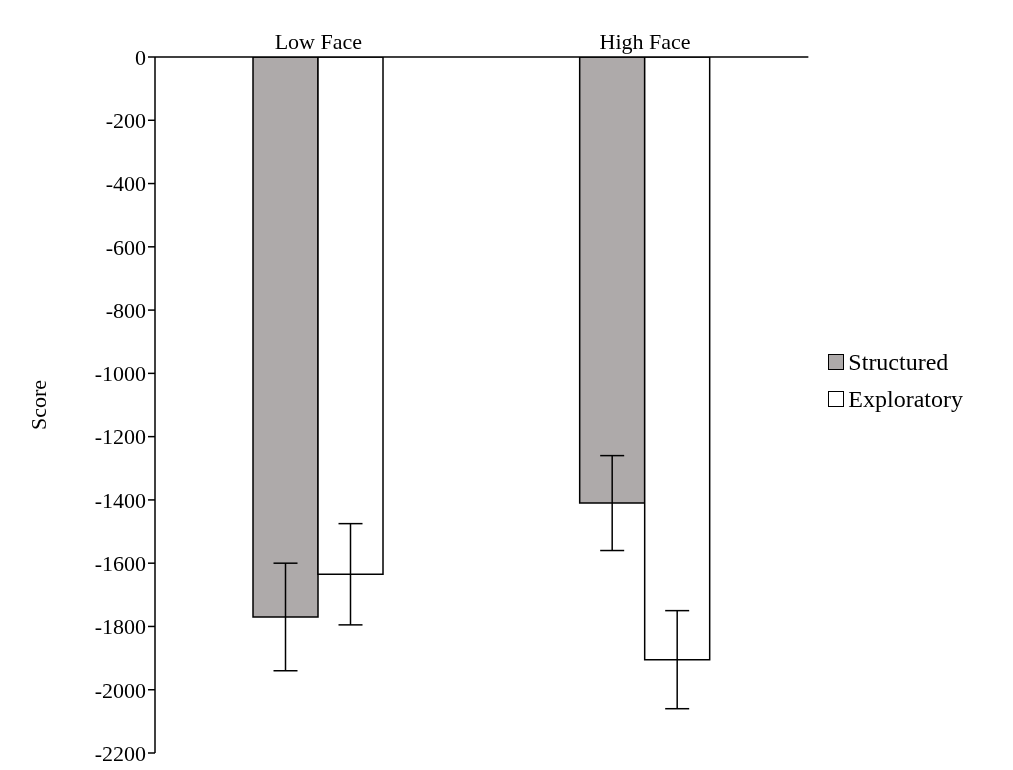 The image size is (1013, 770). What do you see at coordinates (125, 184) in the screenshot?
I see `y-tick-label: -400` at bounding box center [125, 184].